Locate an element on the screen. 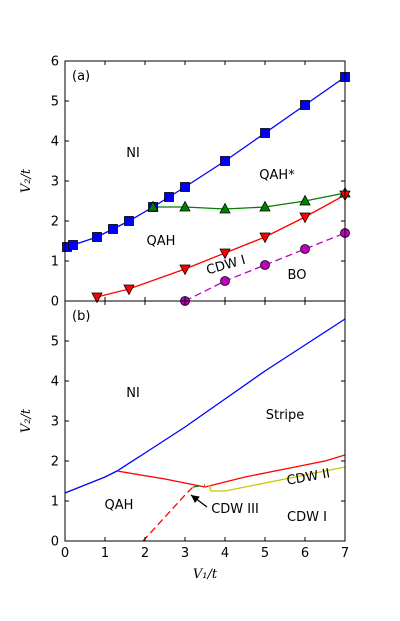 The width and height of the screenshot is (400, 621). region-label: CDW I is located at coordinates (307, 517).